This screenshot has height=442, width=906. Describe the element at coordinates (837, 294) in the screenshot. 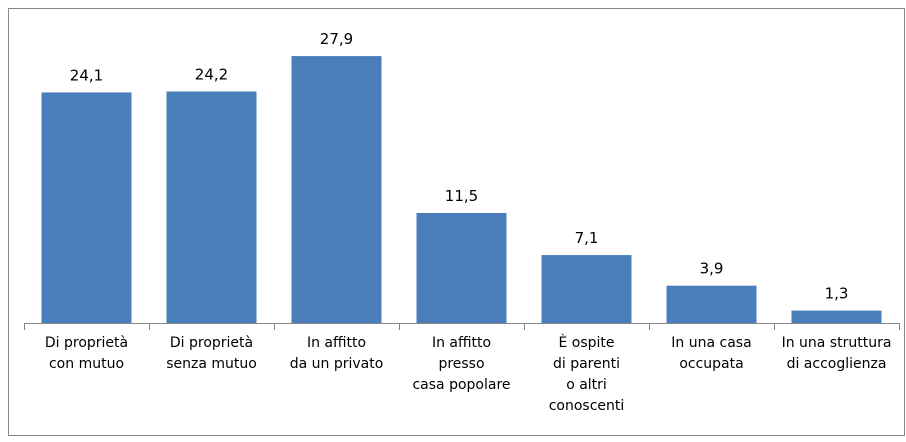

I see `data-label: 1,3` at that location.